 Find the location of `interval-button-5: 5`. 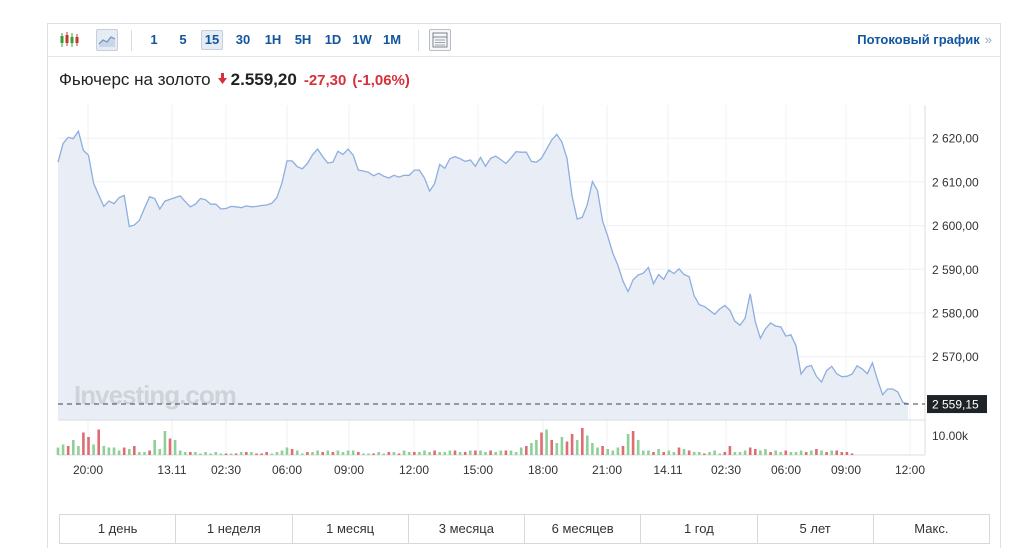

interval-button-5: 5 is located at coordinates (183, 39).